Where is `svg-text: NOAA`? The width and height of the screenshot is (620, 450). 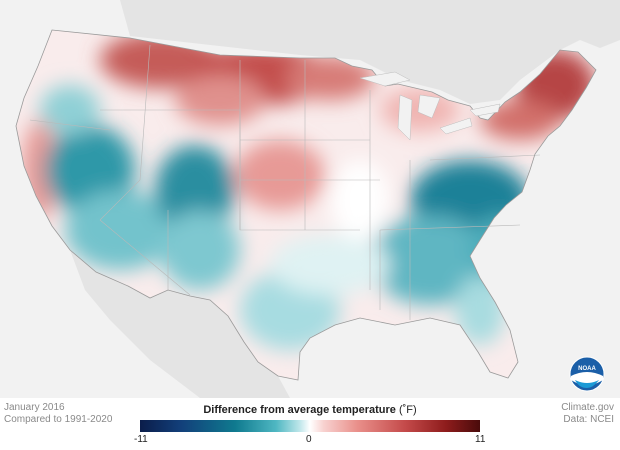 svg-text: NOAA is located at coordinates (587, 369).